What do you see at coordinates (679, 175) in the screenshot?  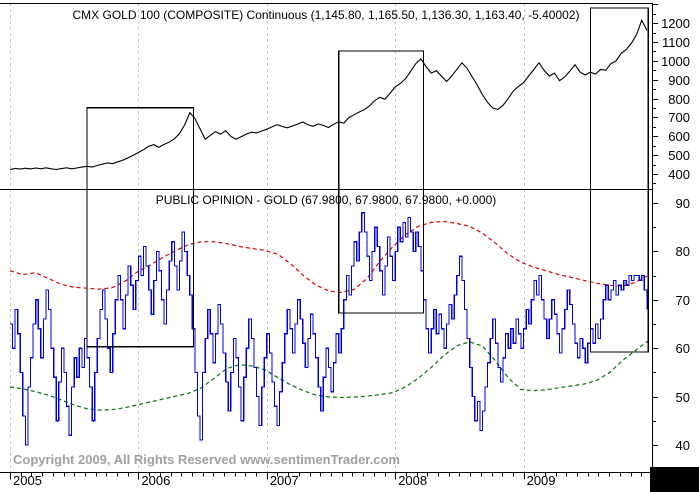 I see `y-axis-tick-label: 400` at bounding box center [679, 175].